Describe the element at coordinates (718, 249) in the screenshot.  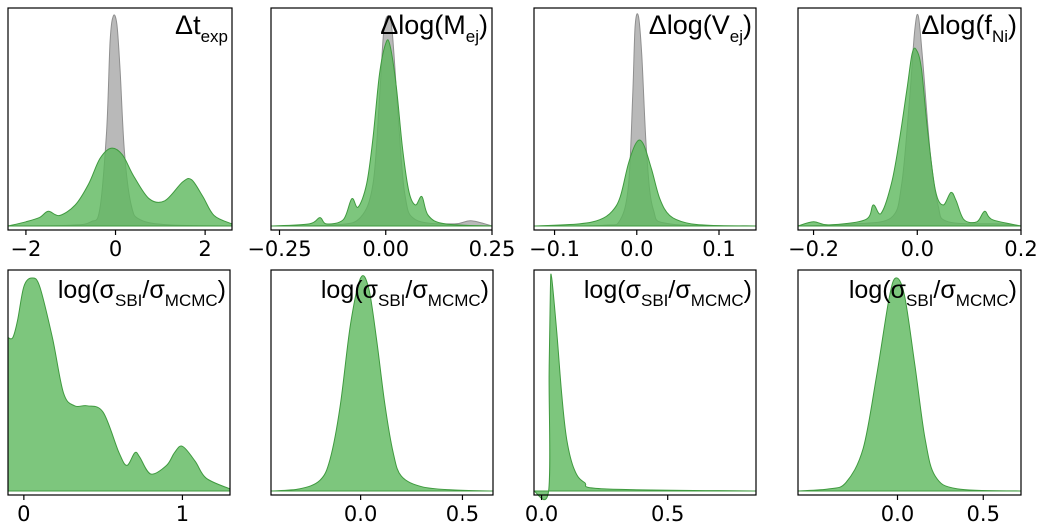
I see `x-tick-label: 0.1` at that location.